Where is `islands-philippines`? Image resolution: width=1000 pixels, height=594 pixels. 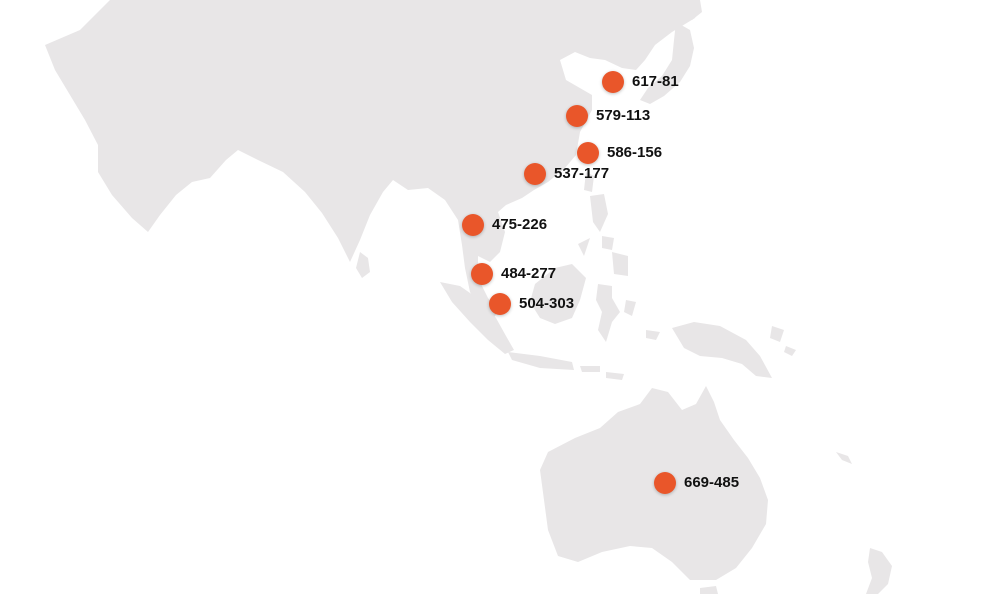 islands-philippines is located at coordinates (603, 235).